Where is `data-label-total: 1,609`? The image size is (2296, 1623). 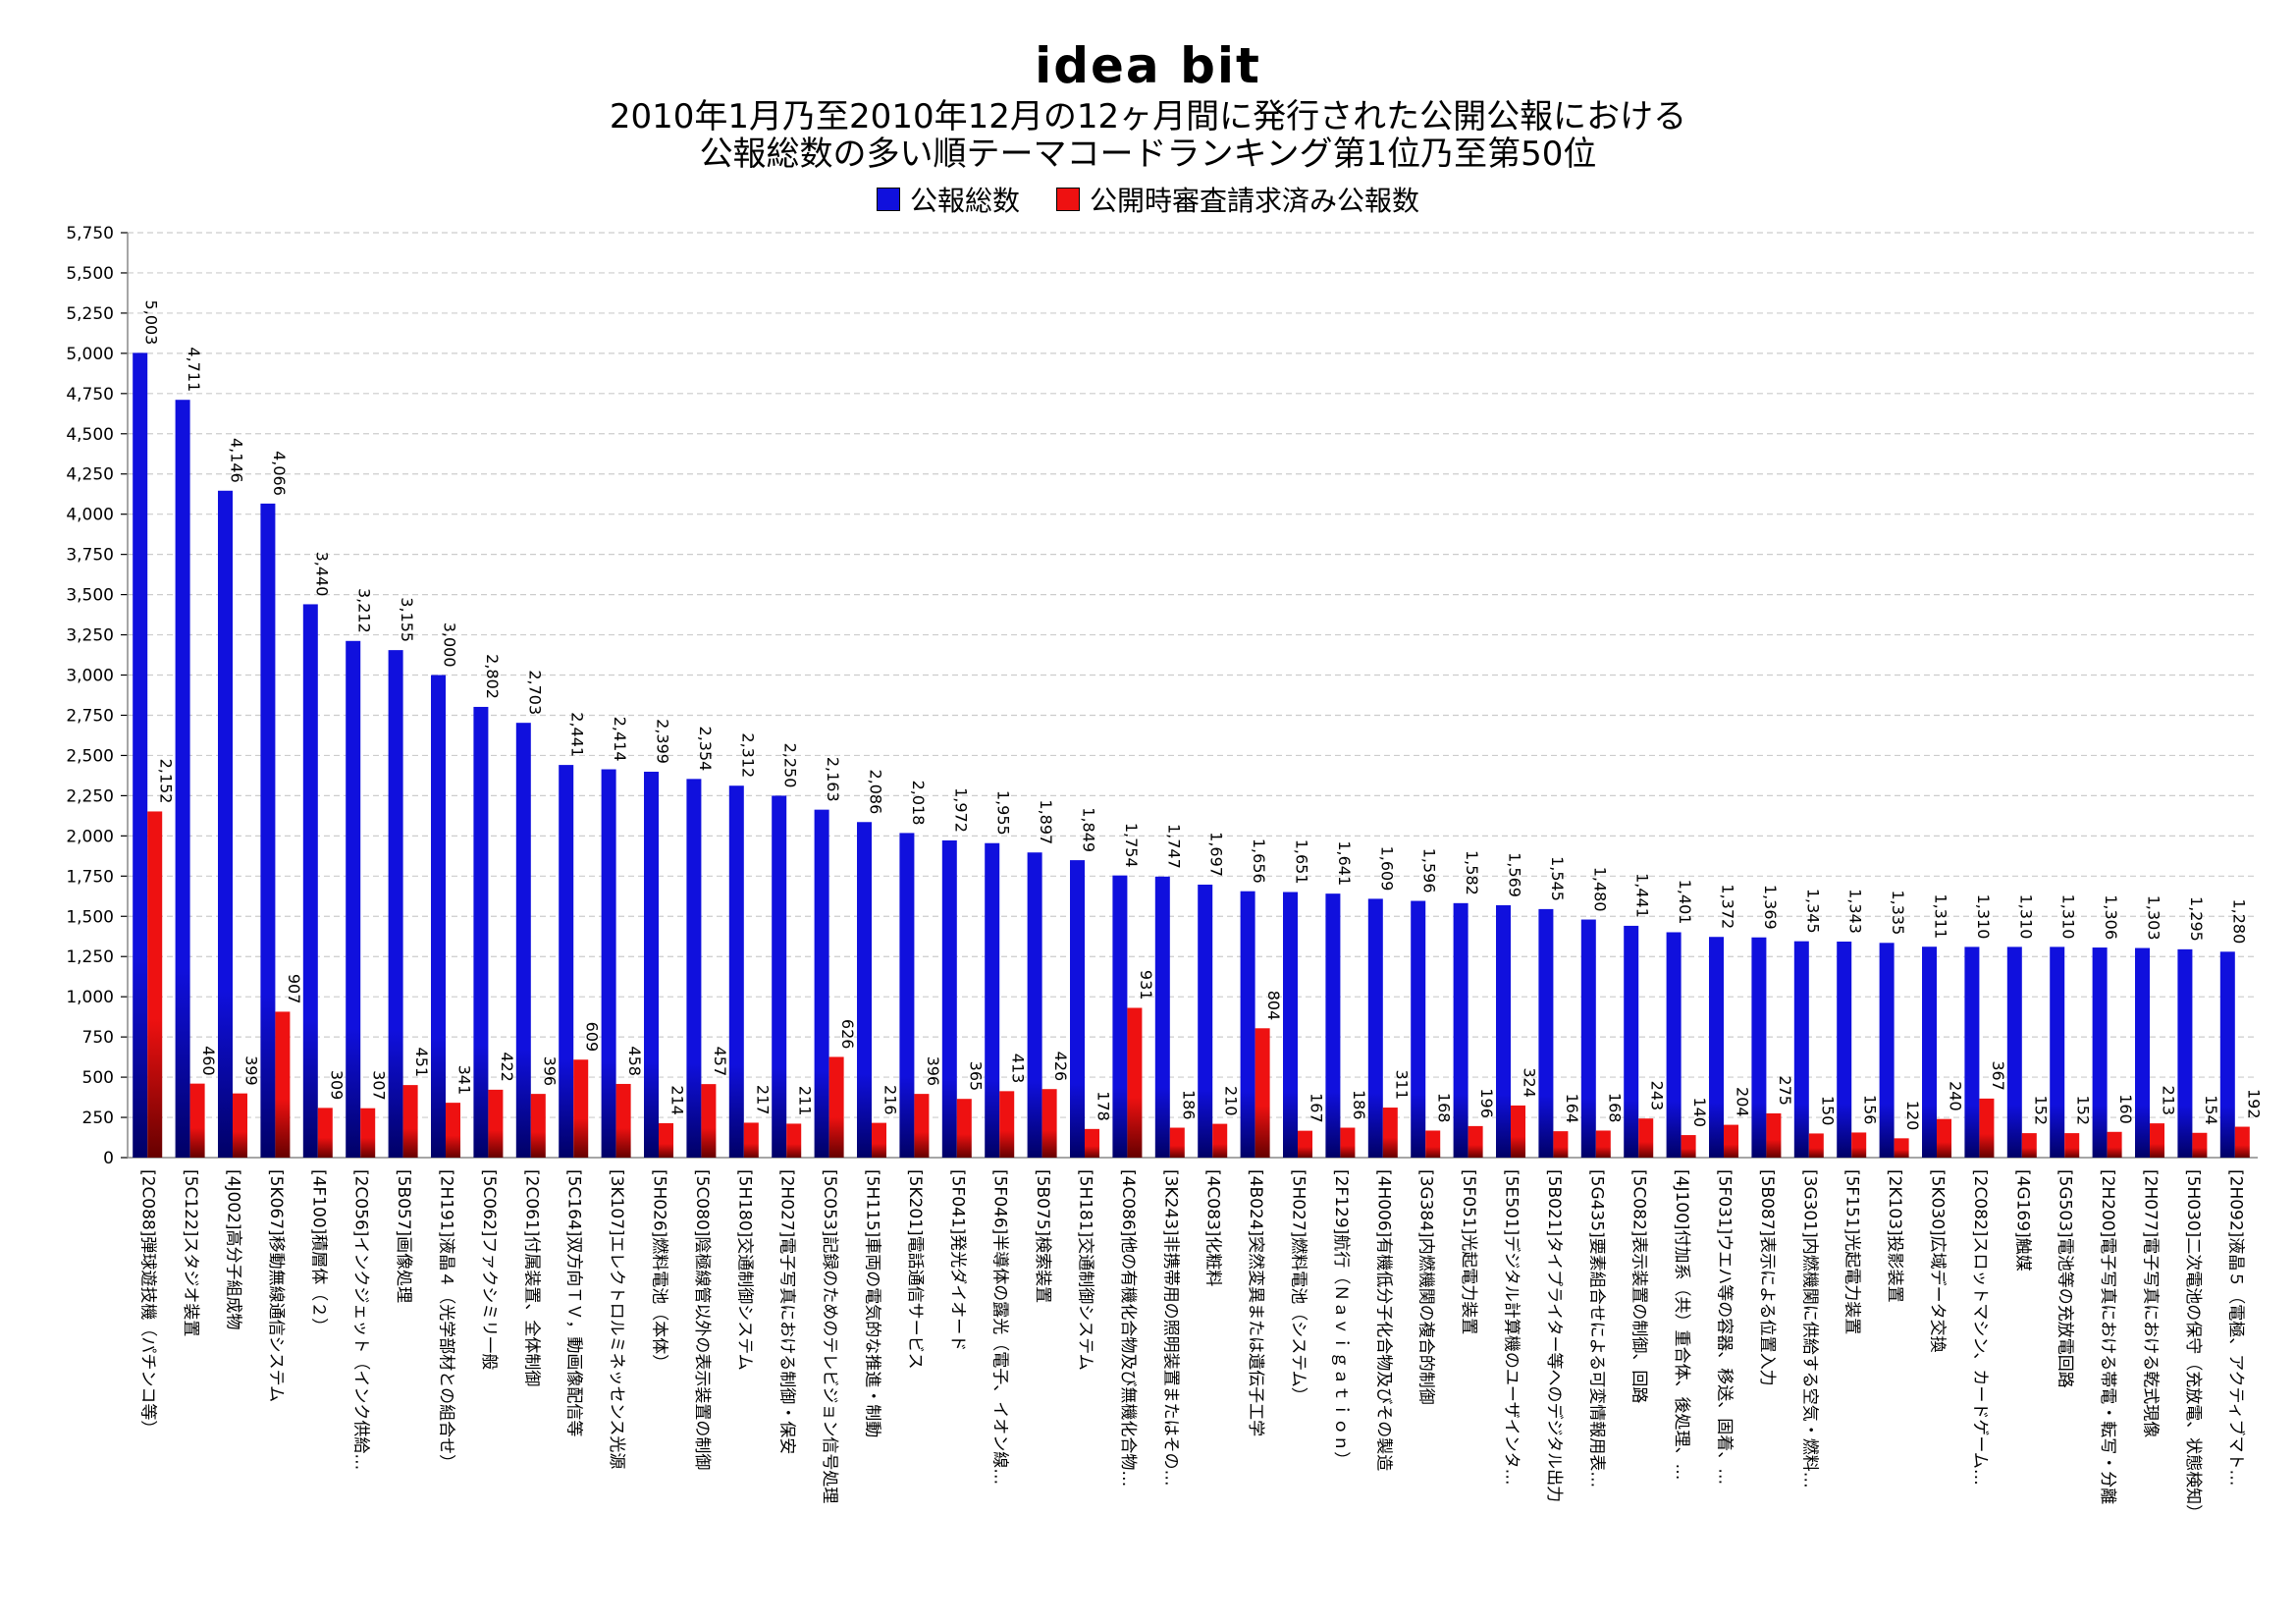
data-label-total: 1,609 is located at coordinates (1386, 869).